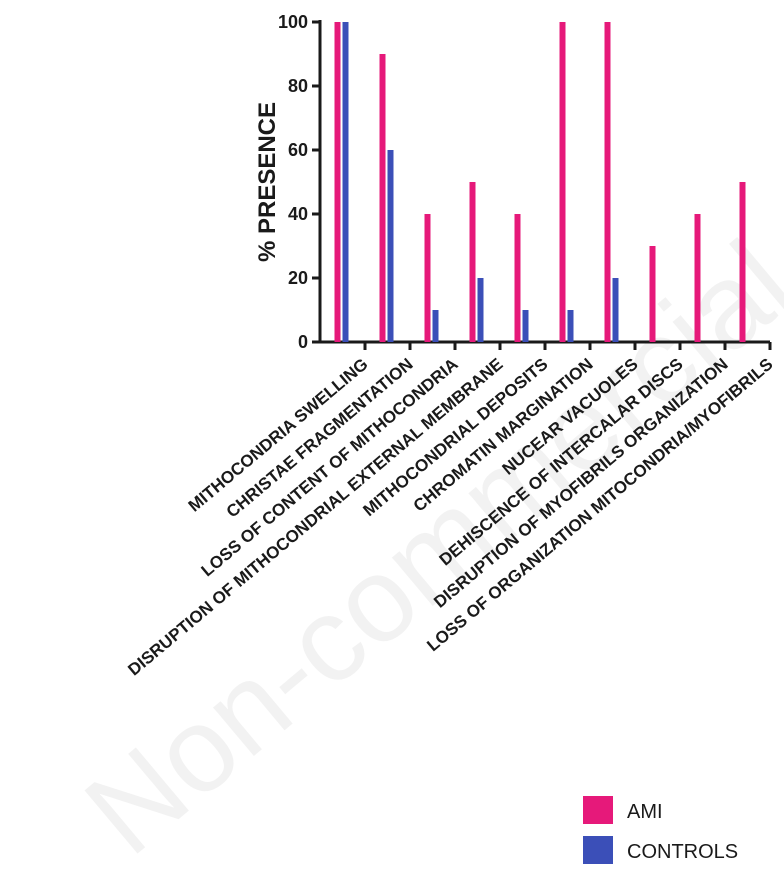  What do you see at coordinates (303, 342) in the screenshot?
I see `y-tick-label: 0` at bounding box center [303, 342].